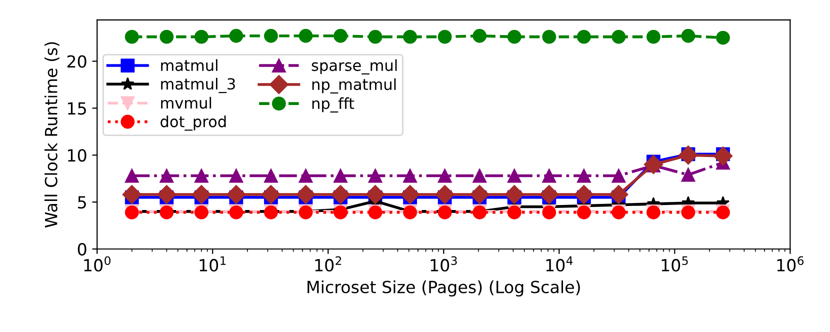 This screenshot has width=830, height=332. Describe the element at coordinates (675, 264) in the screenshot. I see `x-tick-label: 10$^{5}$` at that location.